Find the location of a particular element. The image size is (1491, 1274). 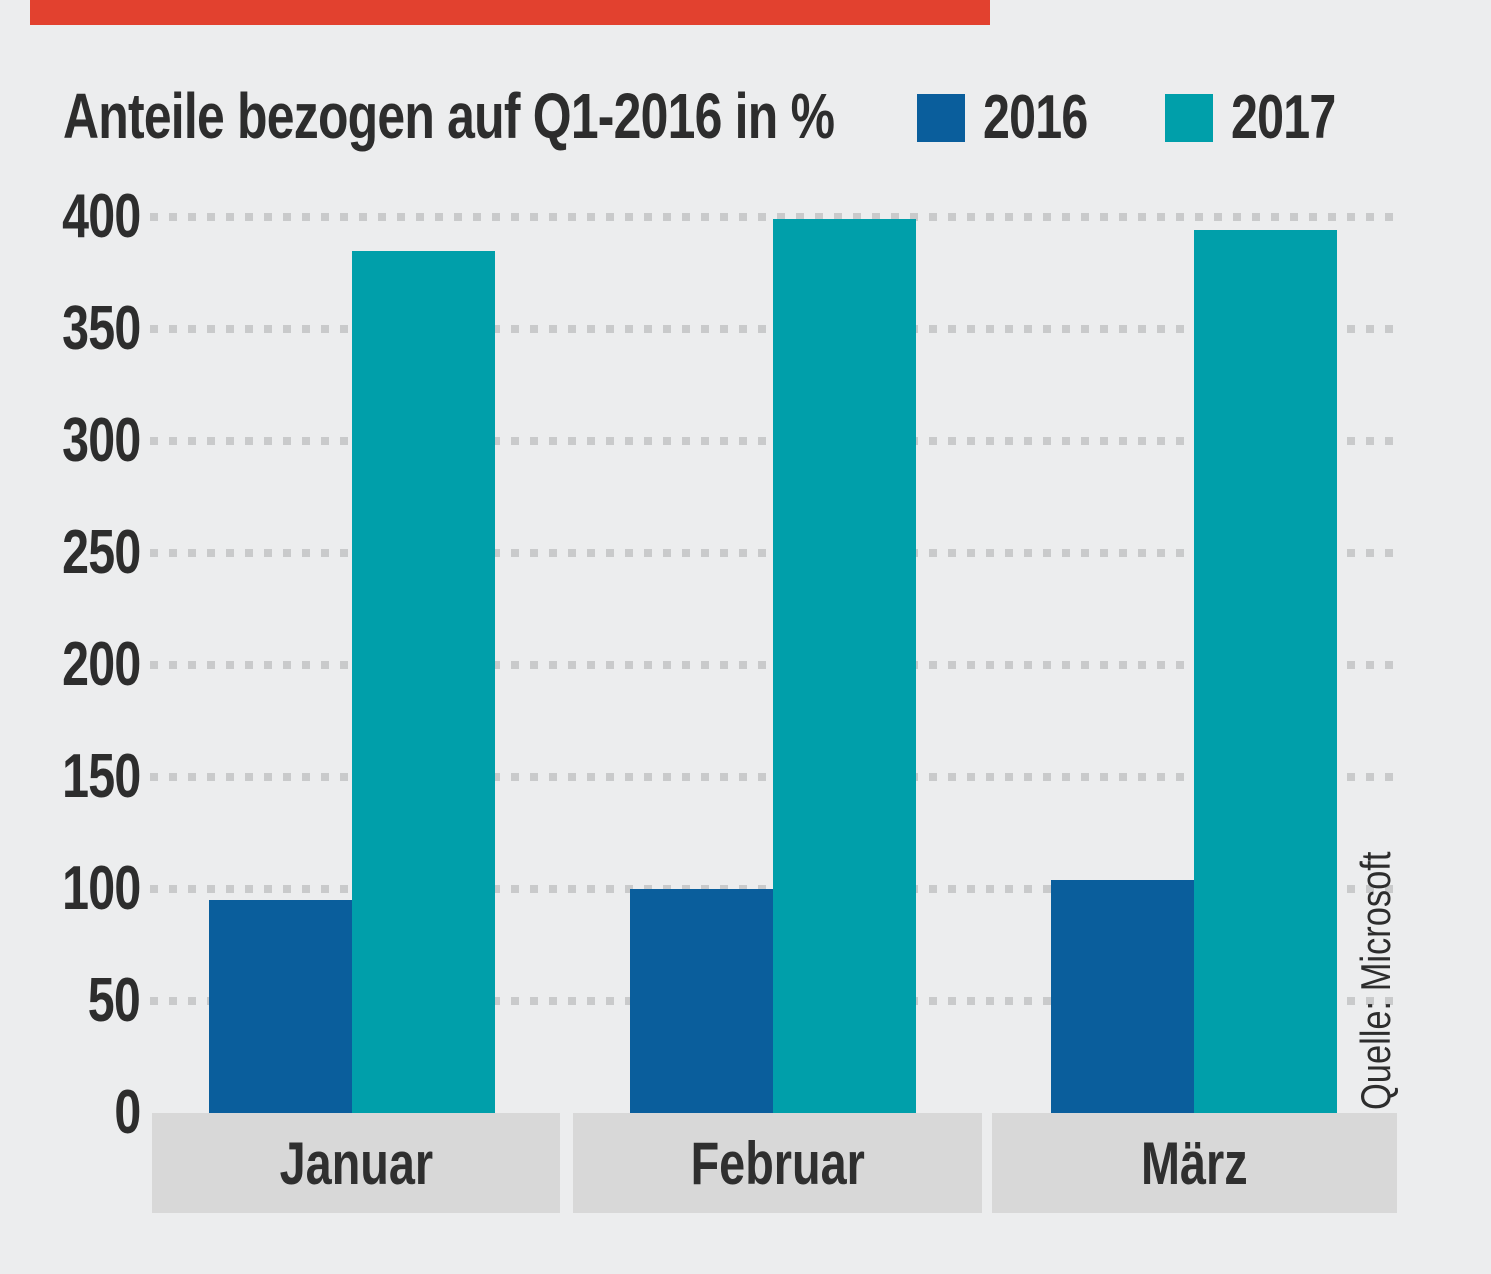

x-label-band-märz: März is located at coordinates (1194, 1163).